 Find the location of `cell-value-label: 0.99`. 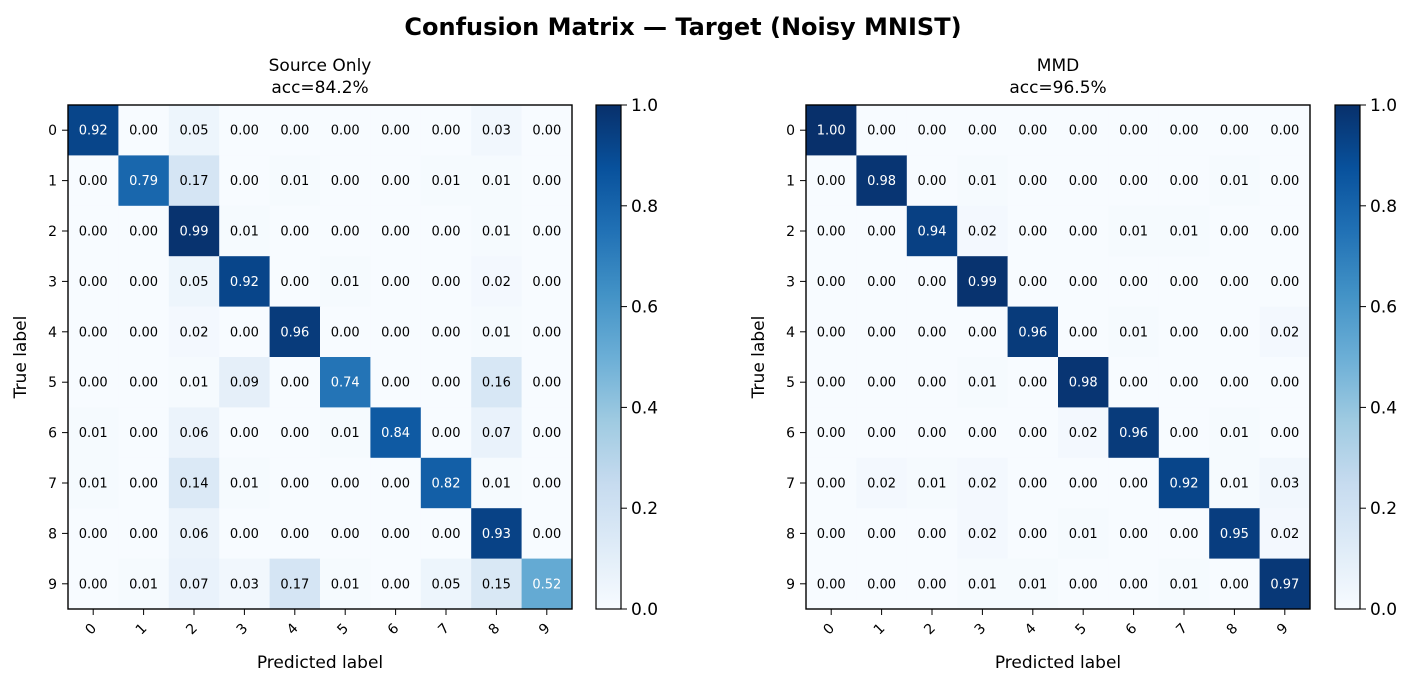

cell-value-label: 0.99 is located at coordinates (194, 232).